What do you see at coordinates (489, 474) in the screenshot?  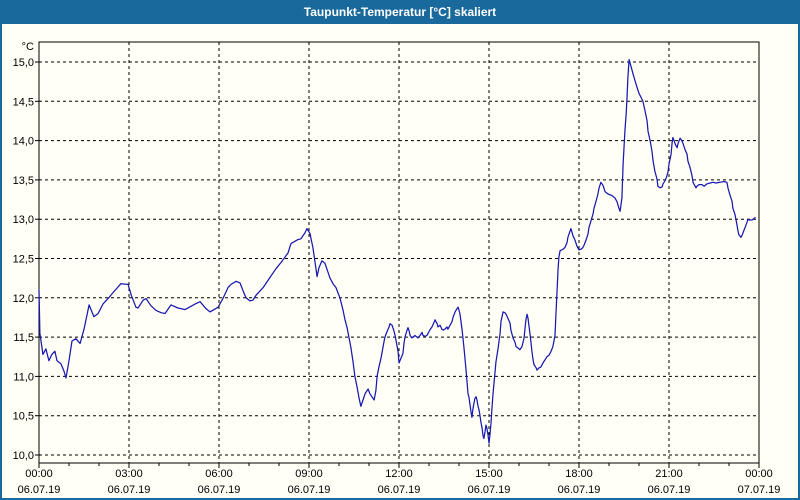 I see `x-tick-time-label: 15:00` at bounding box center [489, 474].